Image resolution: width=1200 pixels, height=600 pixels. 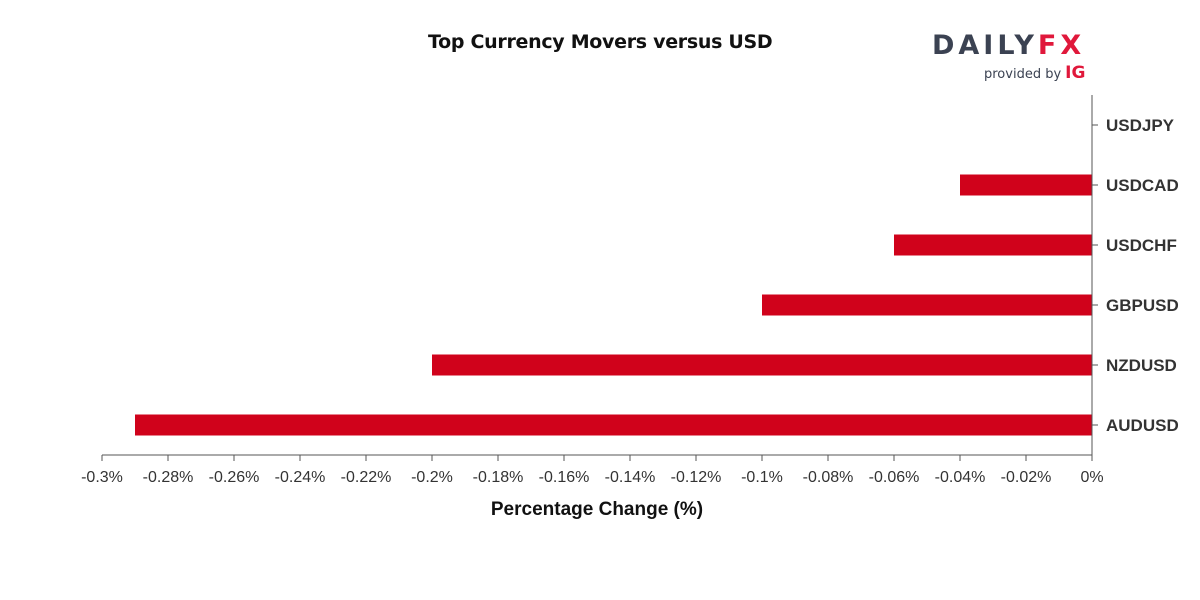 What do you see at coordinates (960, 477) in the screenshot?
I see `x-tick-label: -0.04%` at bounding box center [960, 477].